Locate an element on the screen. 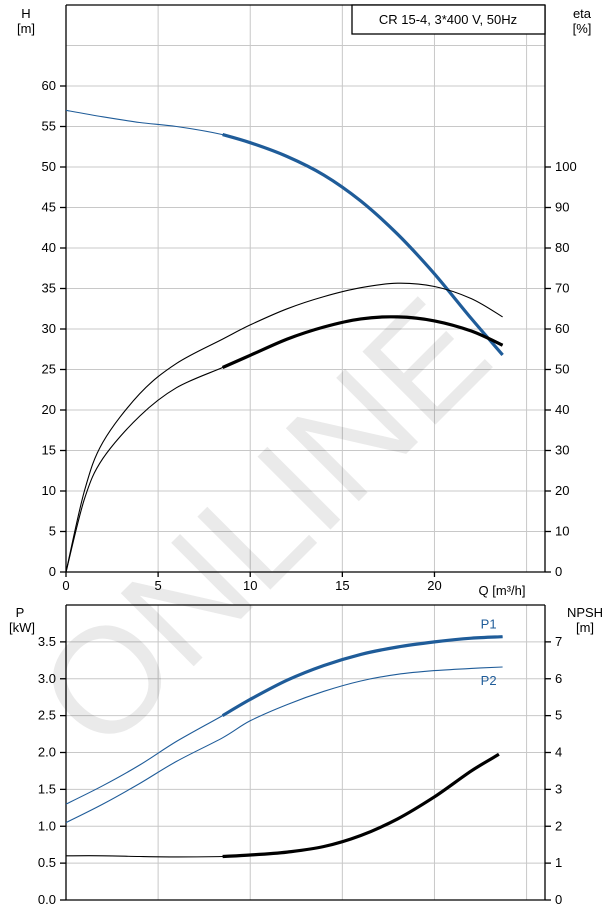 This screenshot has height=907, width=616. p-tick-label: 1.0 is located at coordinates (47, 825).